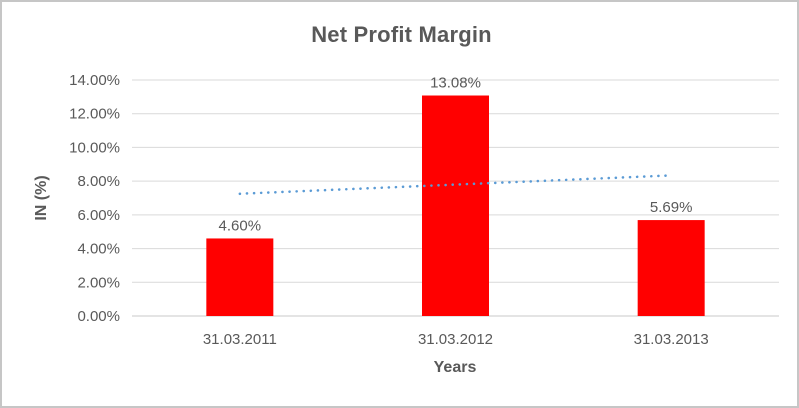  I want to click on data-label: 5.69%, so click(671, 207).